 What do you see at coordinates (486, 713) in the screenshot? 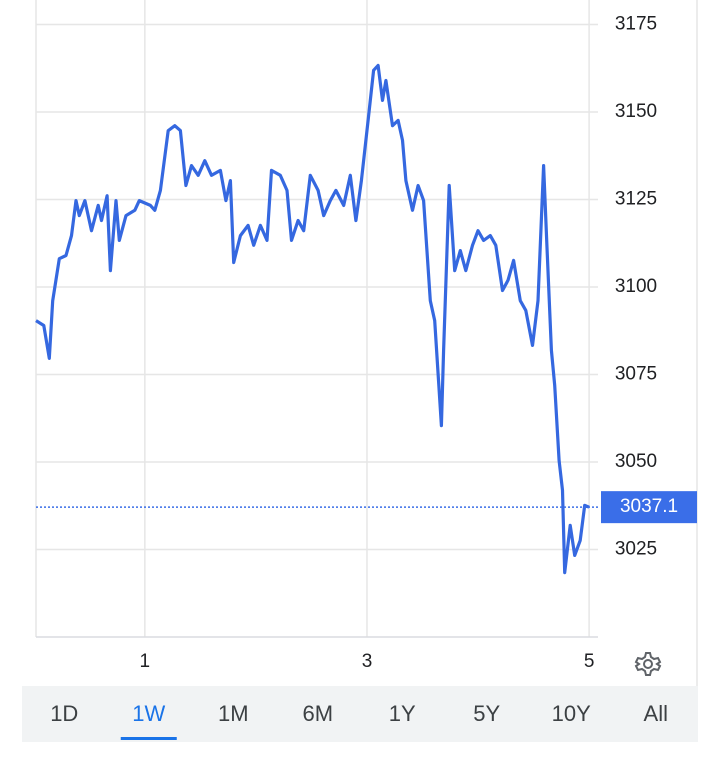
I see `range-tab: 5Y` at bounding box center [486, 713].